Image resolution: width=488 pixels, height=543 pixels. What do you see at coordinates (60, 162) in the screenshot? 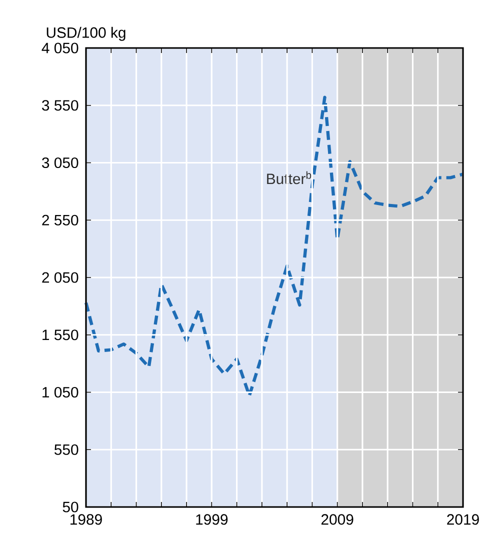
I see `y-tick-label: 3 050` at bounding box center [60, 162].